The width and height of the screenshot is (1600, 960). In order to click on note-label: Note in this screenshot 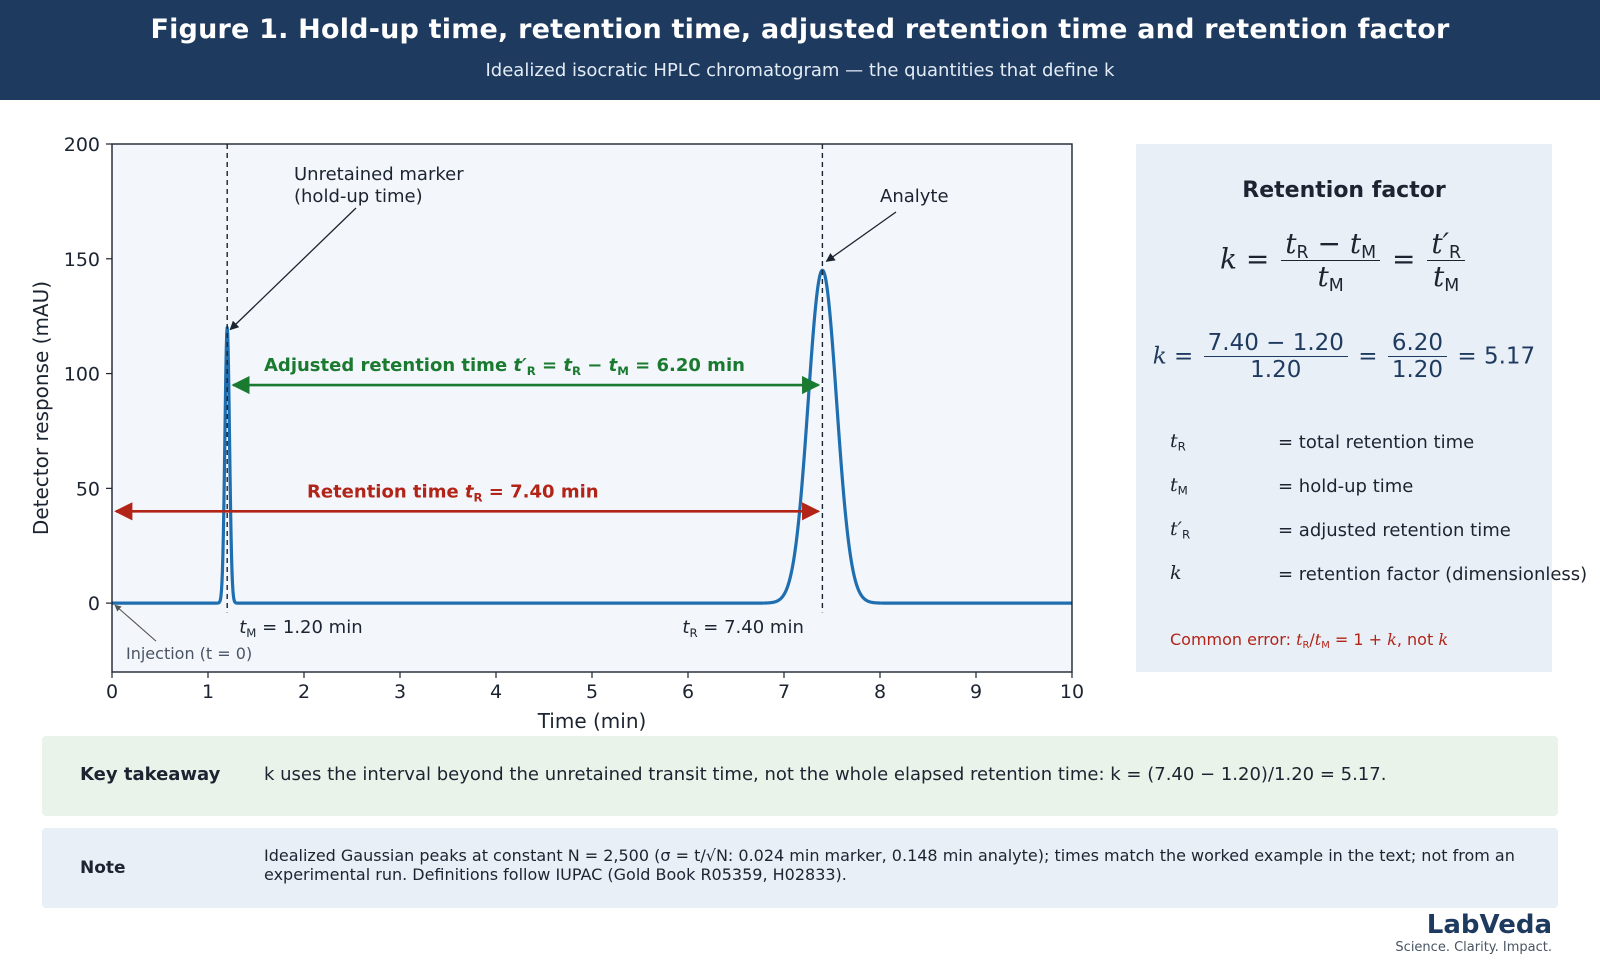, I will do `click(103, 868)`.